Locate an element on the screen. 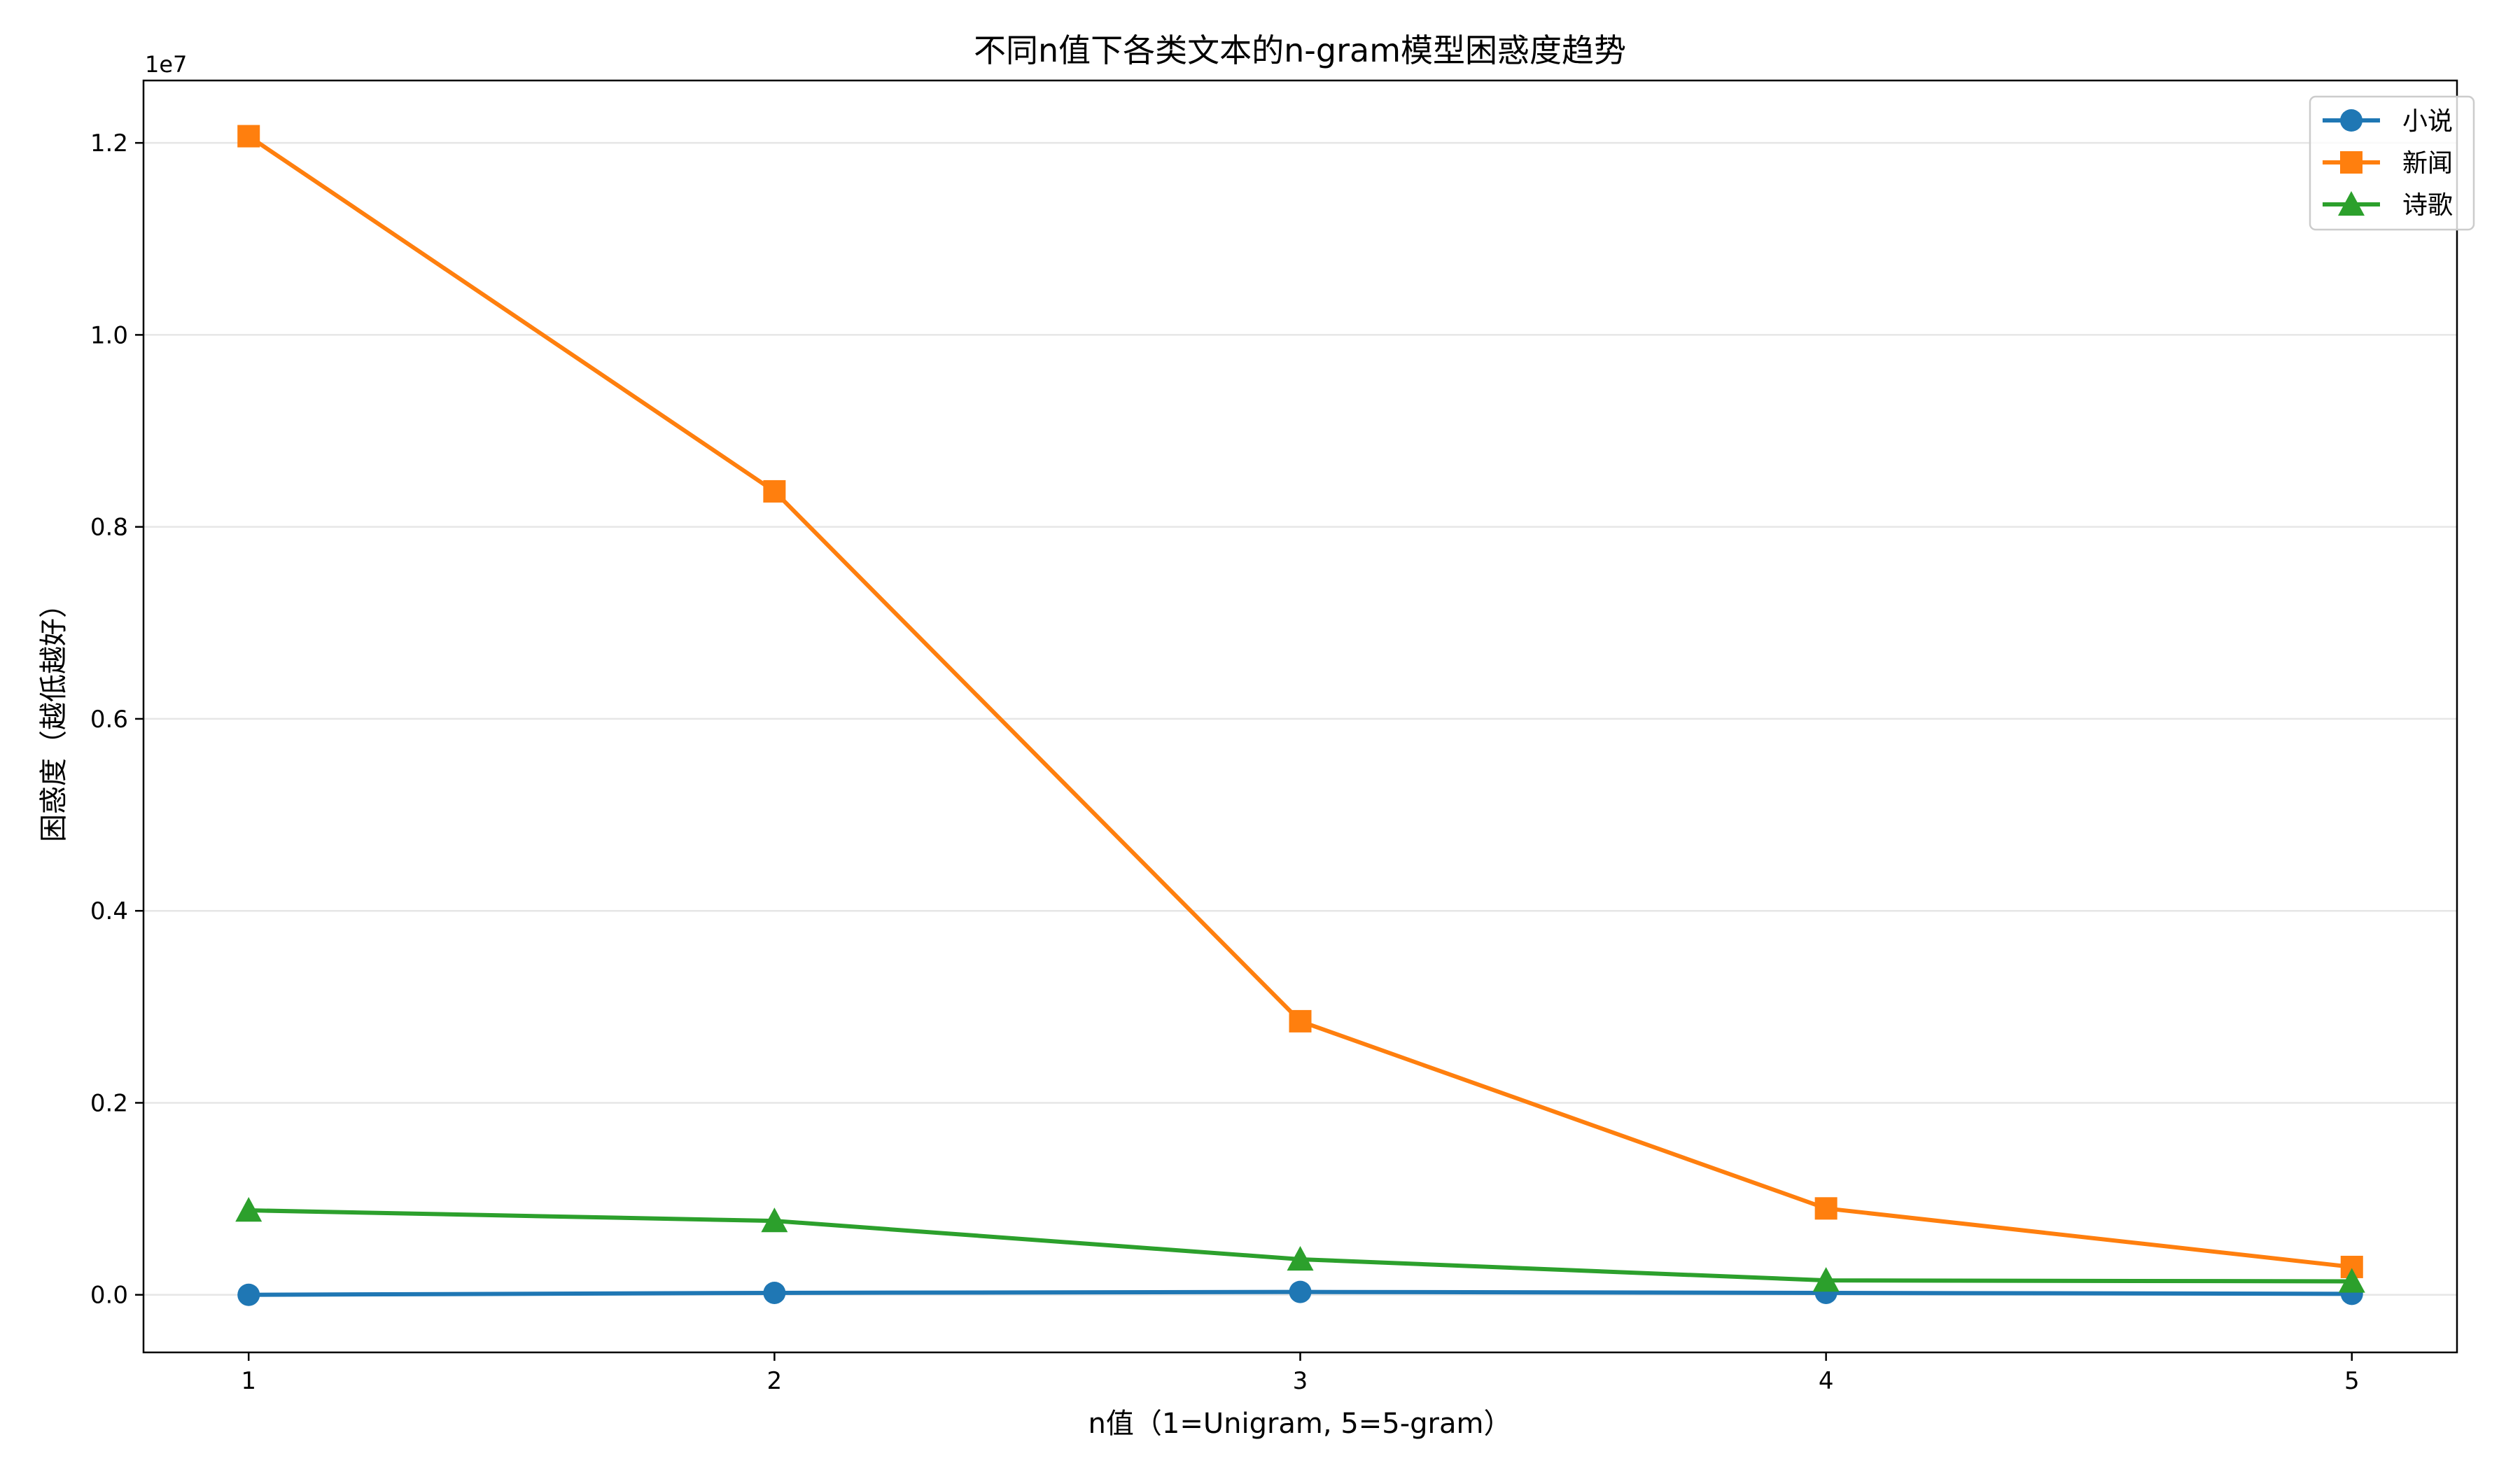  y-tick-label: 0.8 is located at coordinates (109, 528).